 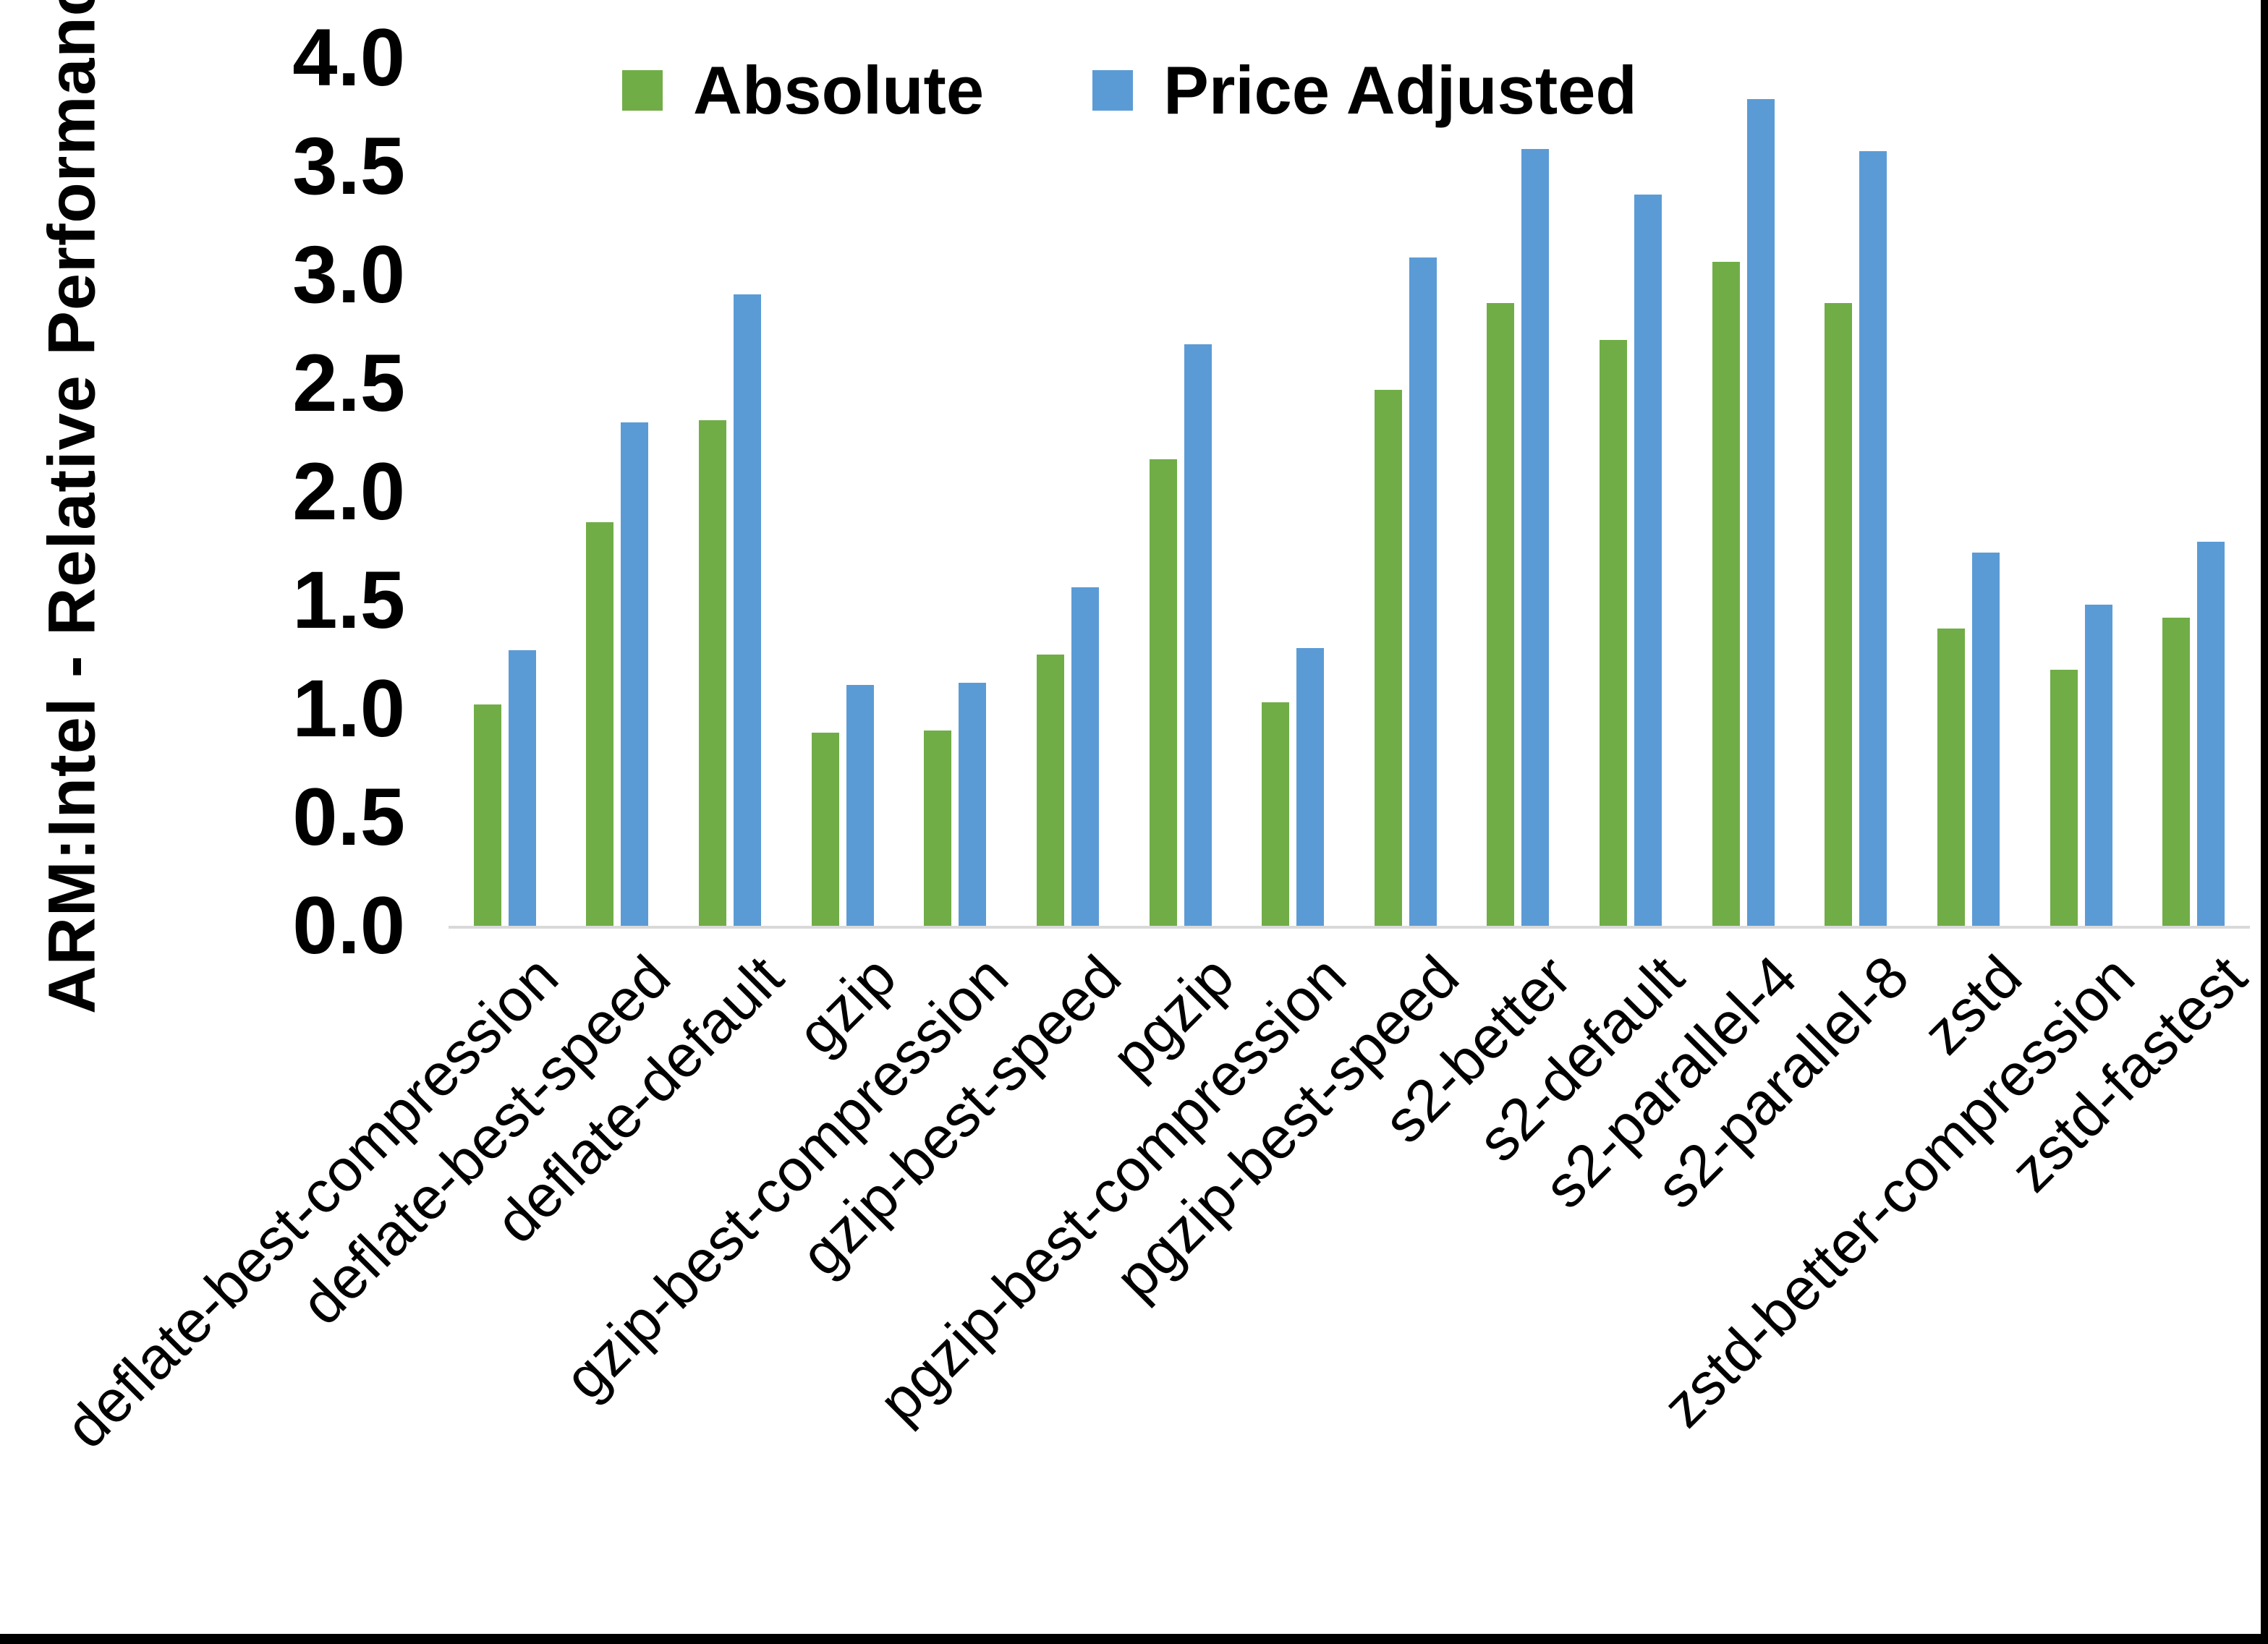 I want to click on legend-swatch-price-adjusted, so click(x=1113, y=90).